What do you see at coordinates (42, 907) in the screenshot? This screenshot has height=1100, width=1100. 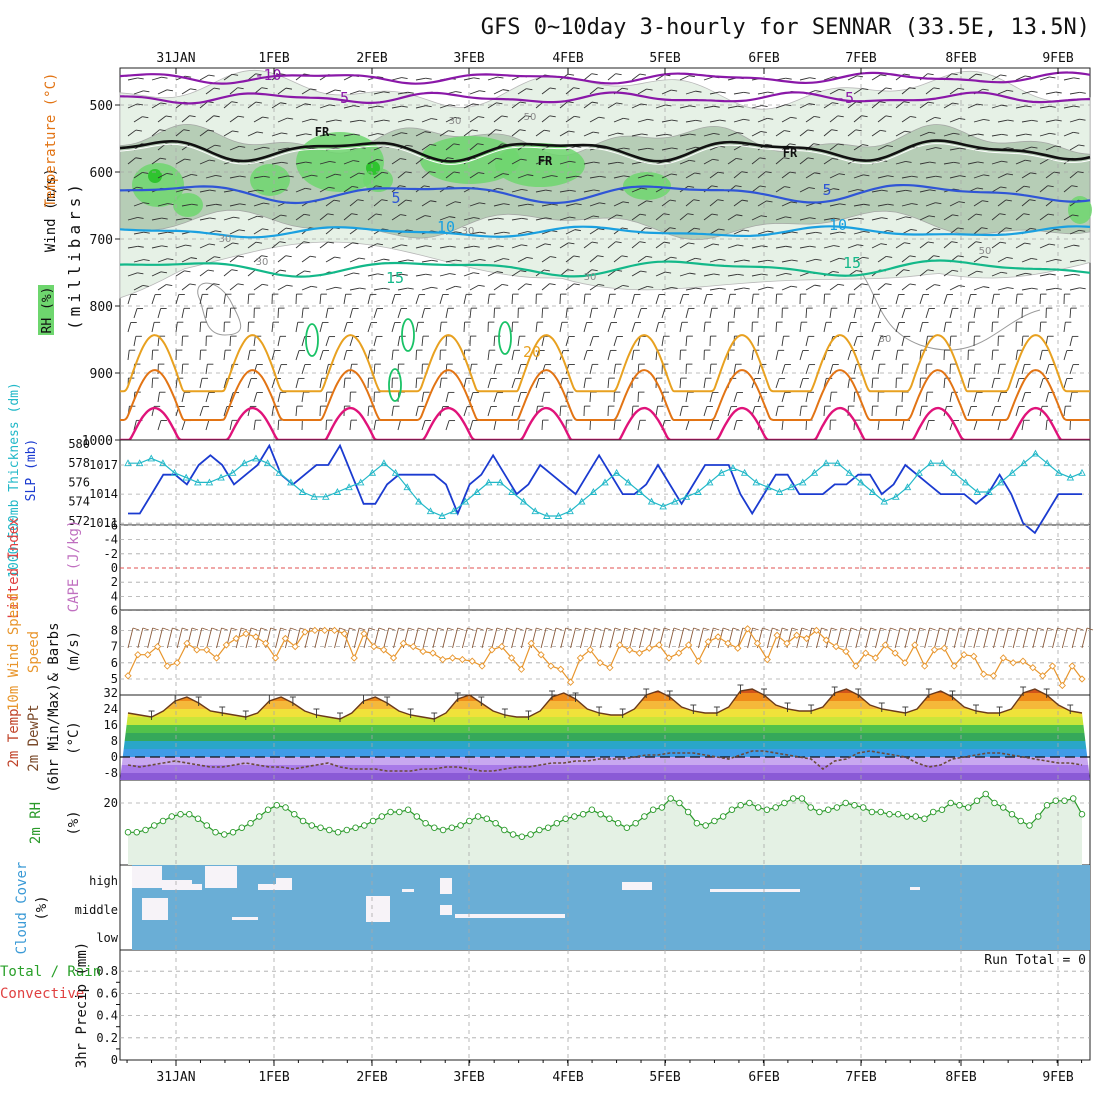 I see `cloud-unit-label: (%)` at bounding box center [42, 907].